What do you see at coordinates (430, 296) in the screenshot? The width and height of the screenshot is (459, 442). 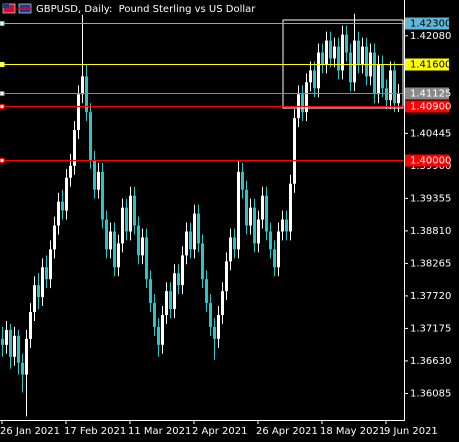 I see `y-tick-label: 1.37720` at bounding box center [430, 296].